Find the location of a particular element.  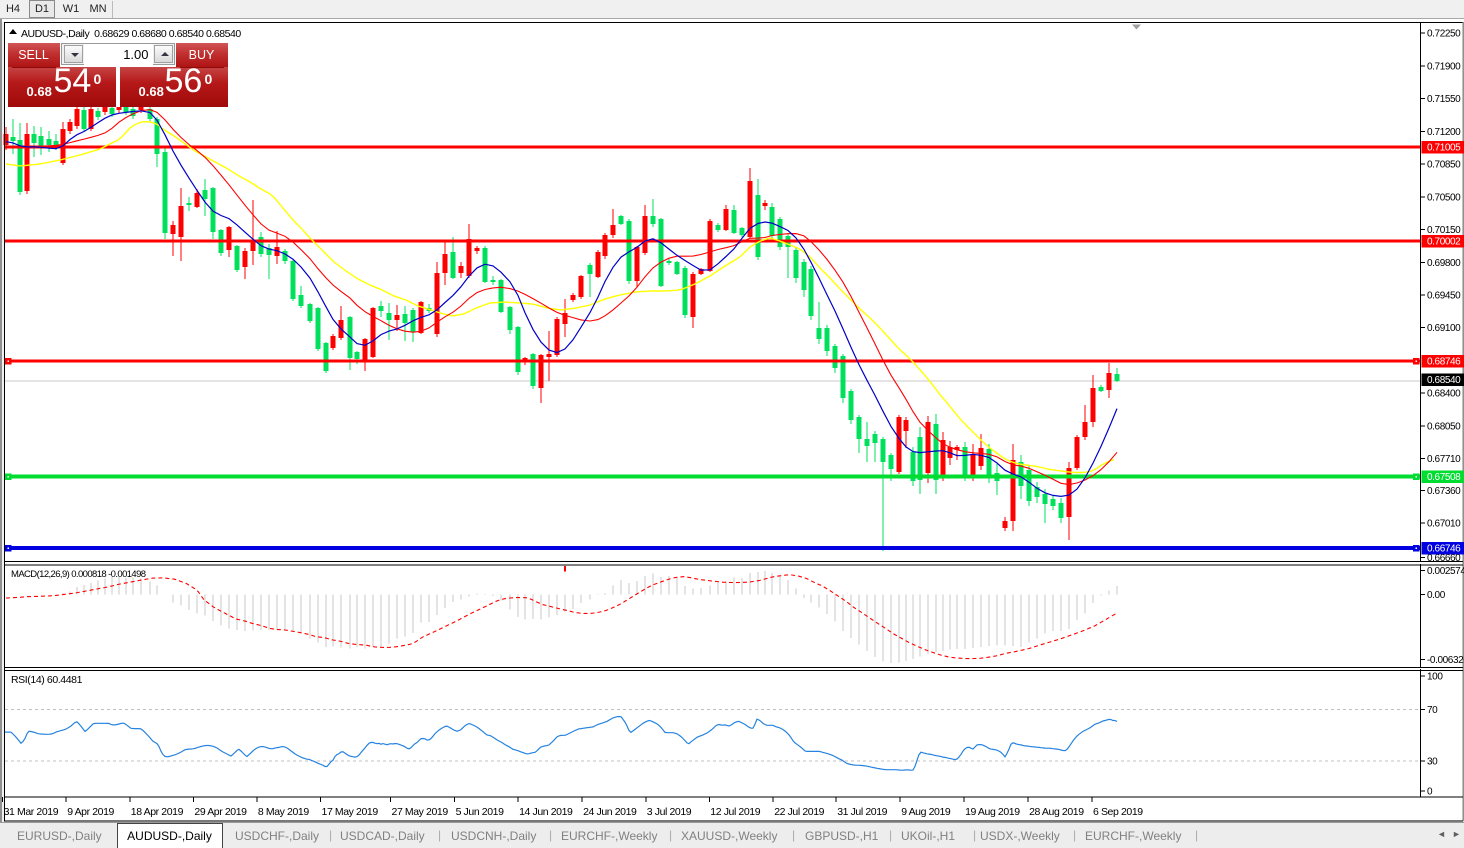

svg-text: RSI(14) 60.4481 is located at coordinates (47, 680).